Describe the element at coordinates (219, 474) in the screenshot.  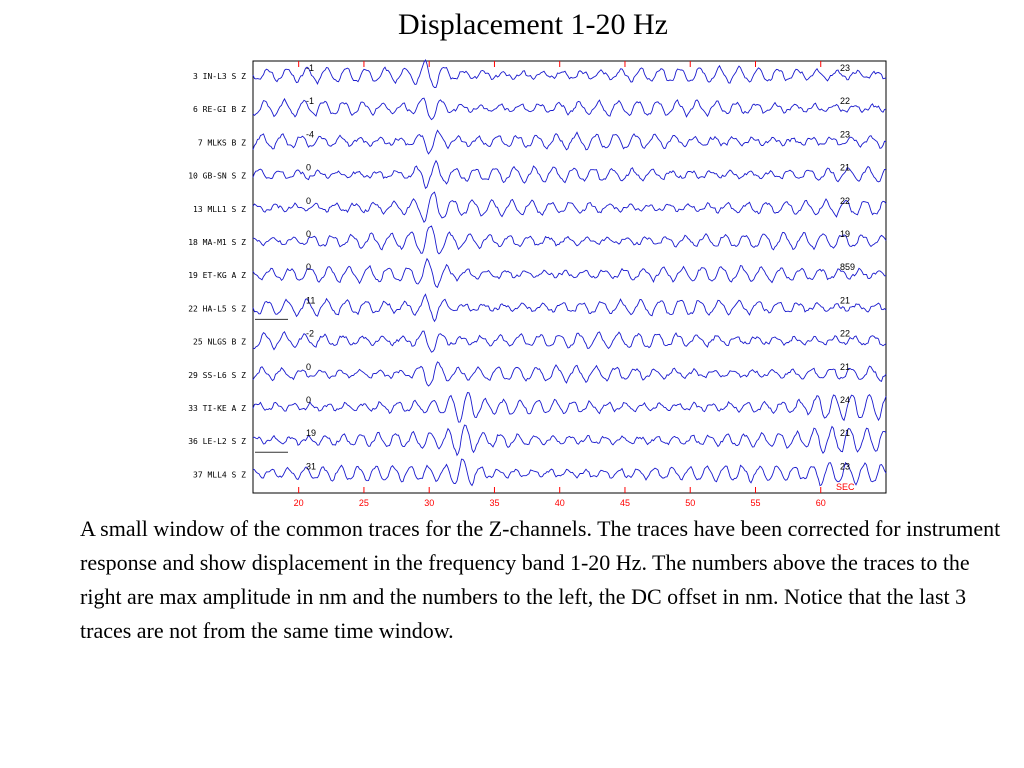
I see `trace-label: 37 MLL4 S Z` at that location.